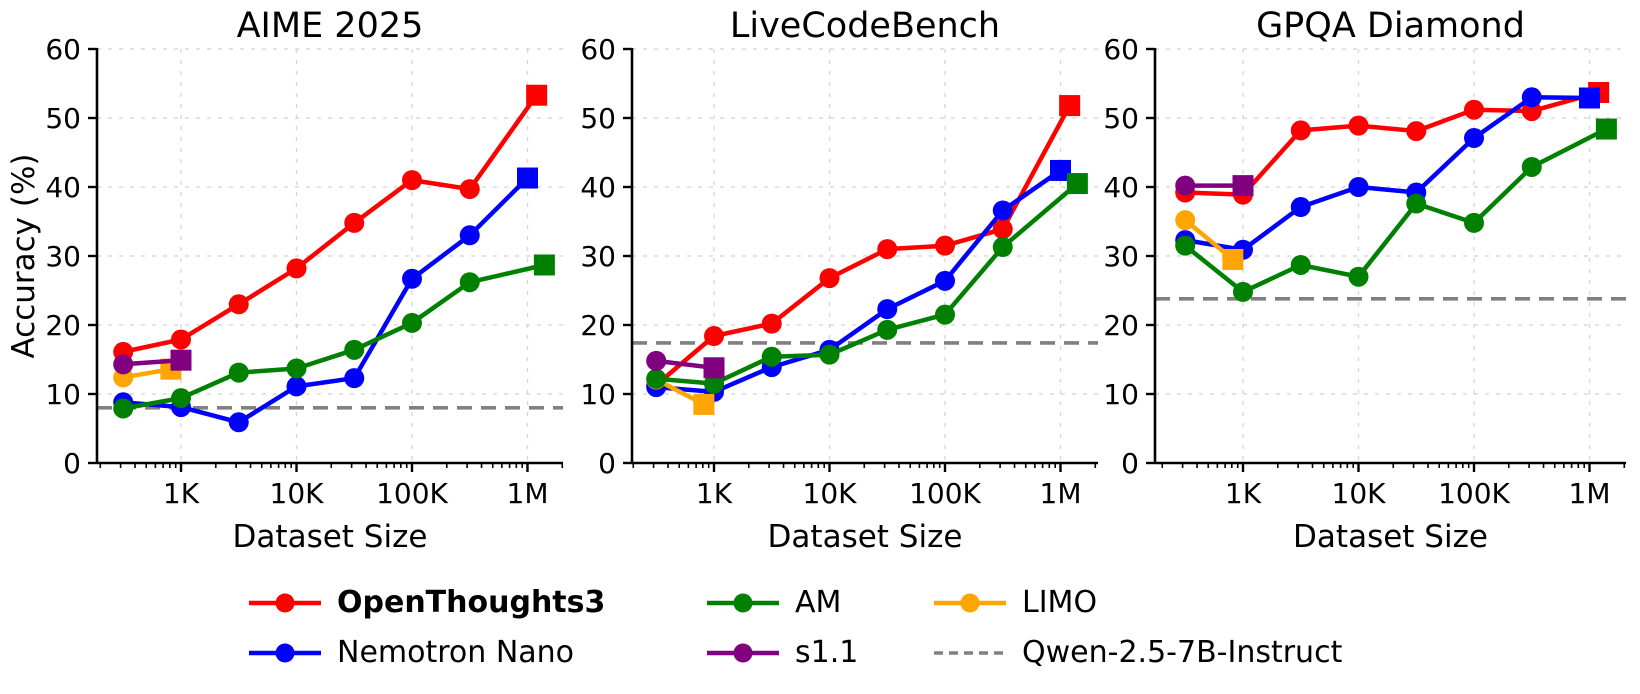 The width and height of the screenshot is (1640, 694). What do you see at coordinates (827, 652) in the screenshot?
I see `legend-label-s1-1: s1.1` at bounding box center [827, 652].